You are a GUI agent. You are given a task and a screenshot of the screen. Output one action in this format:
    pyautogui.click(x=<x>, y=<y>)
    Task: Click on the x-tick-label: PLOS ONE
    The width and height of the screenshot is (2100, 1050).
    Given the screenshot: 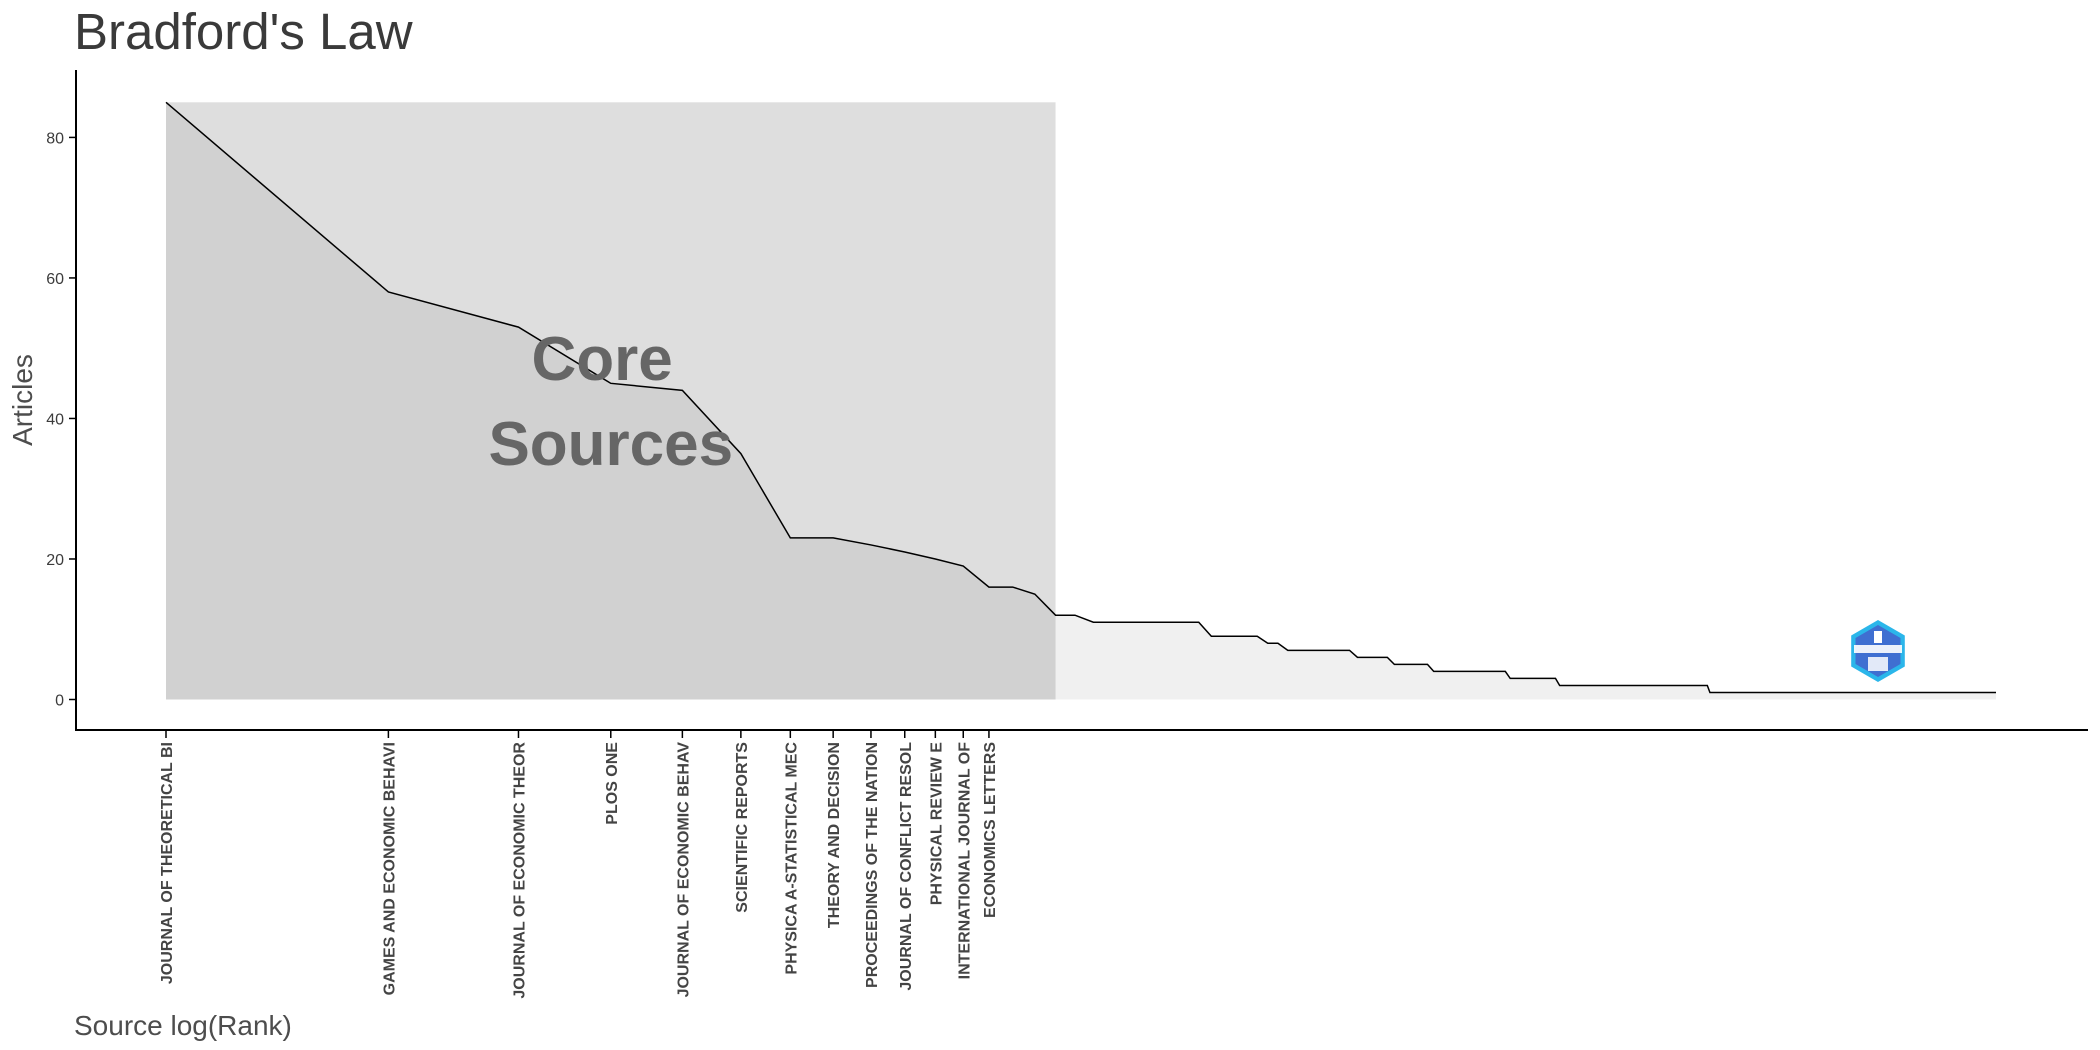 What is the action you would take?
    pyautogui.click(x=612, y=783)
    